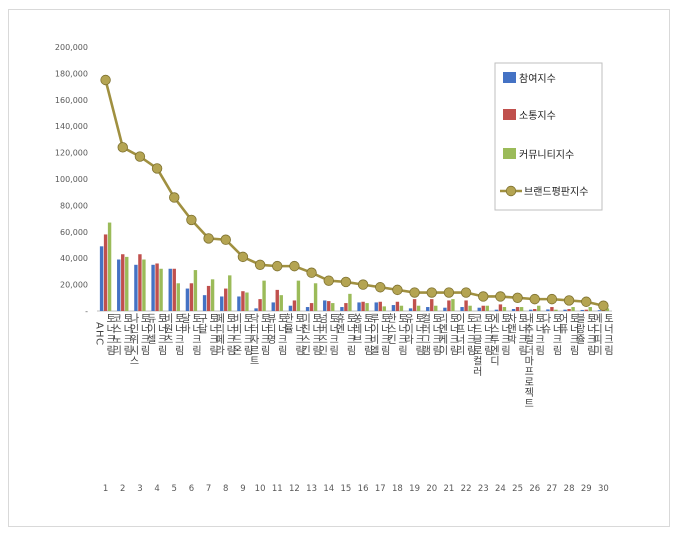 This screenshot has width=680, height=538. Describe the element at coordinates (74, 285) in the screenshot. I see `y-tick-label: 20,000` at that location.